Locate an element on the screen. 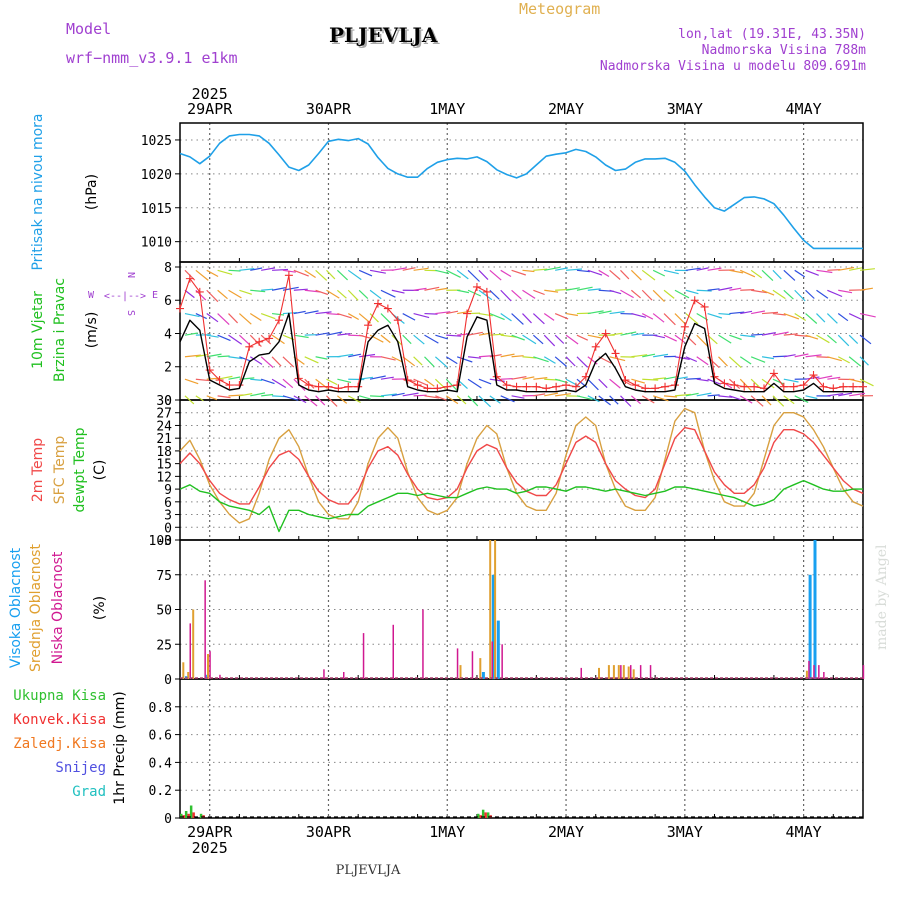 Image resolution: width=900 pixels, height=900 pixels. pressure-line is located at coordinates (521, 191).